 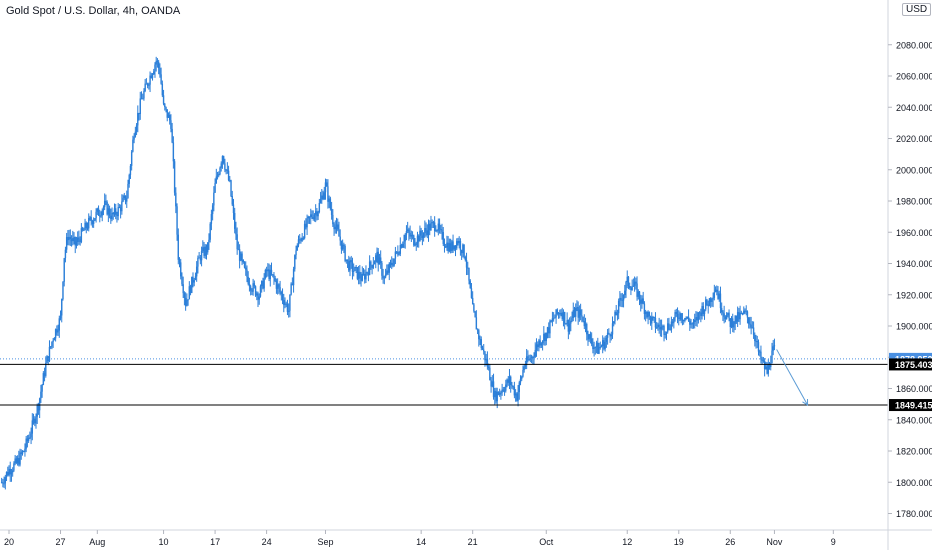 I want to click on level-price-label-1-text: 1875.403, so click(x=913, y=365).